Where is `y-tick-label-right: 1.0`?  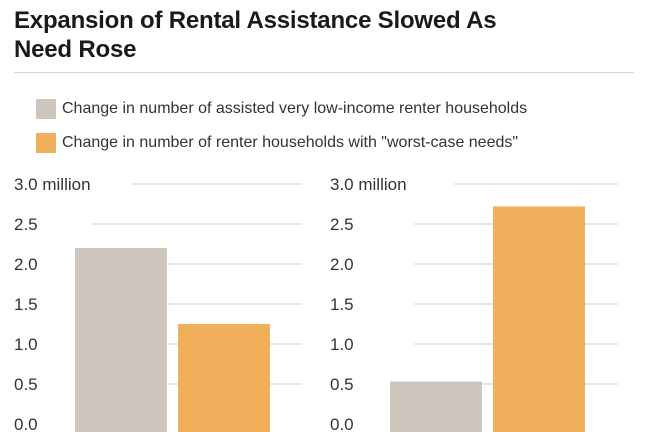 y-tick-label-right: 1.0 is located at coordinates (342, 344).